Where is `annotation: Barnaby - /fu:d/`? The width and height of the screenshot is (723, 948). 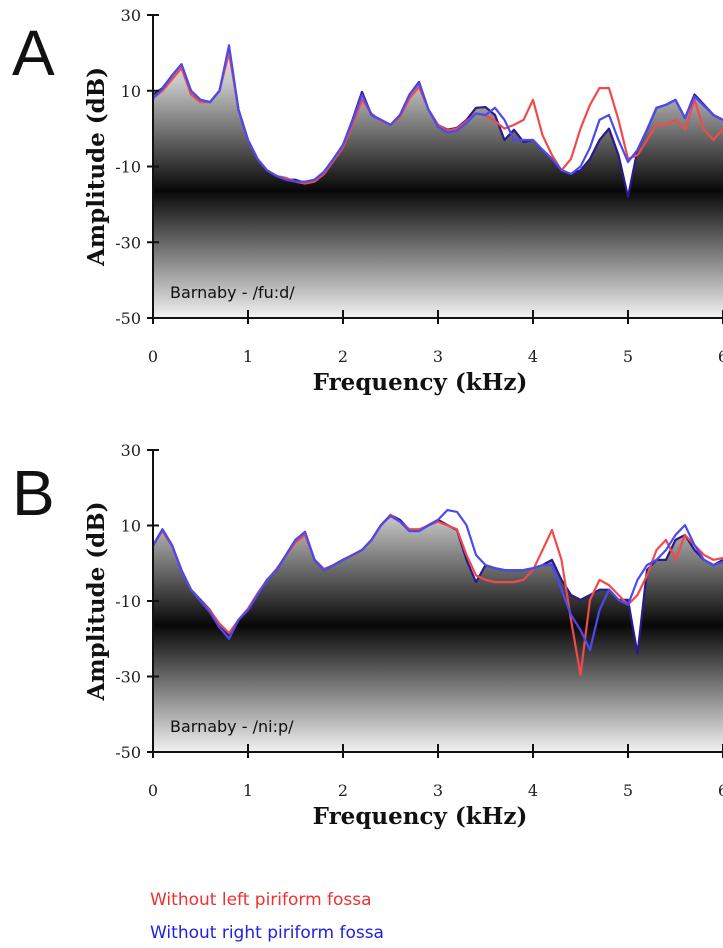 annotation: Barnaby - /fu:d/ is located at coordinates (232, 292).